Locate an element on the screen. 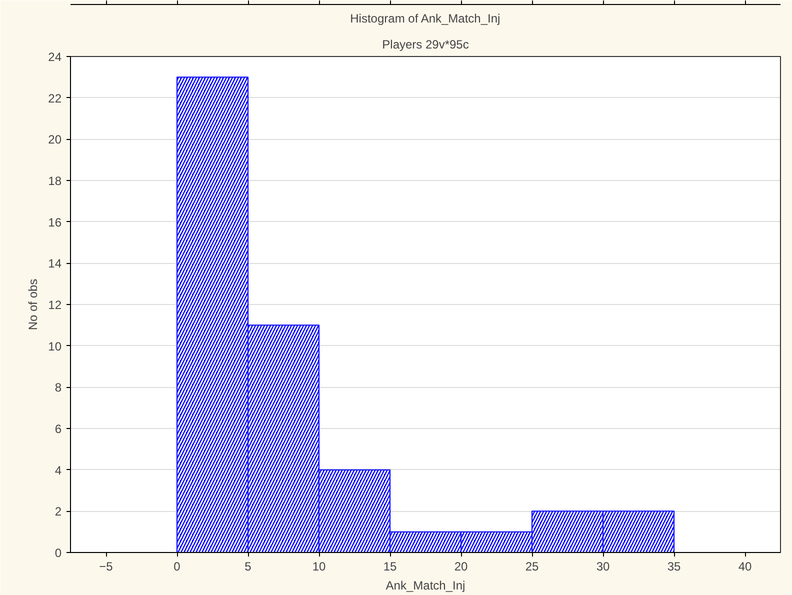  x-tick-label: −5 is located at coordinates (106, 567).